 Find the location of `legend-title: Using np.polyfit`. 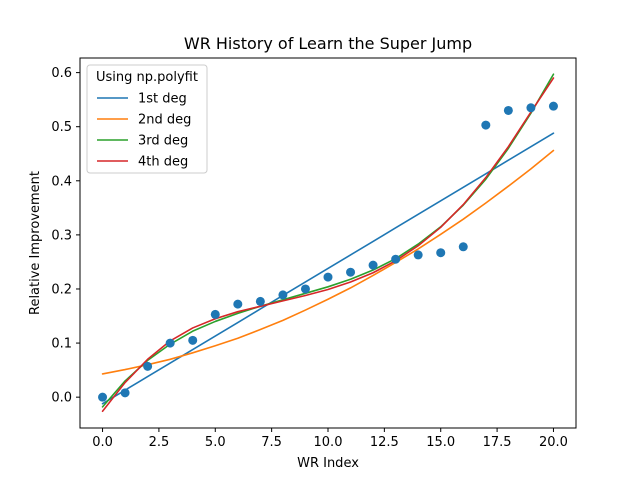

legend-title: Using np.polyfit is located at coordinates (147, 77).